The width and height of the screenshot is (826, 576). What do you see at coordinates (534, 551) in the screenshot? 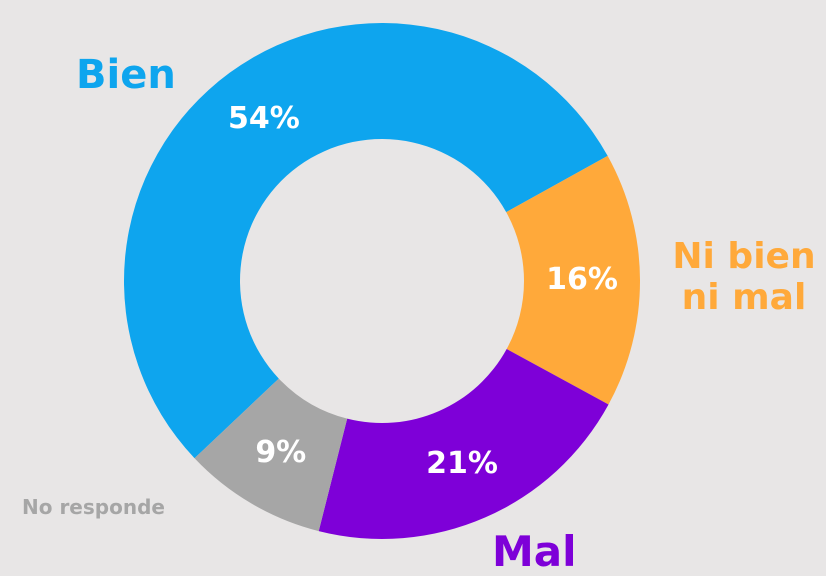
I see `category-label: Mal` at bounding box center [534, 551].